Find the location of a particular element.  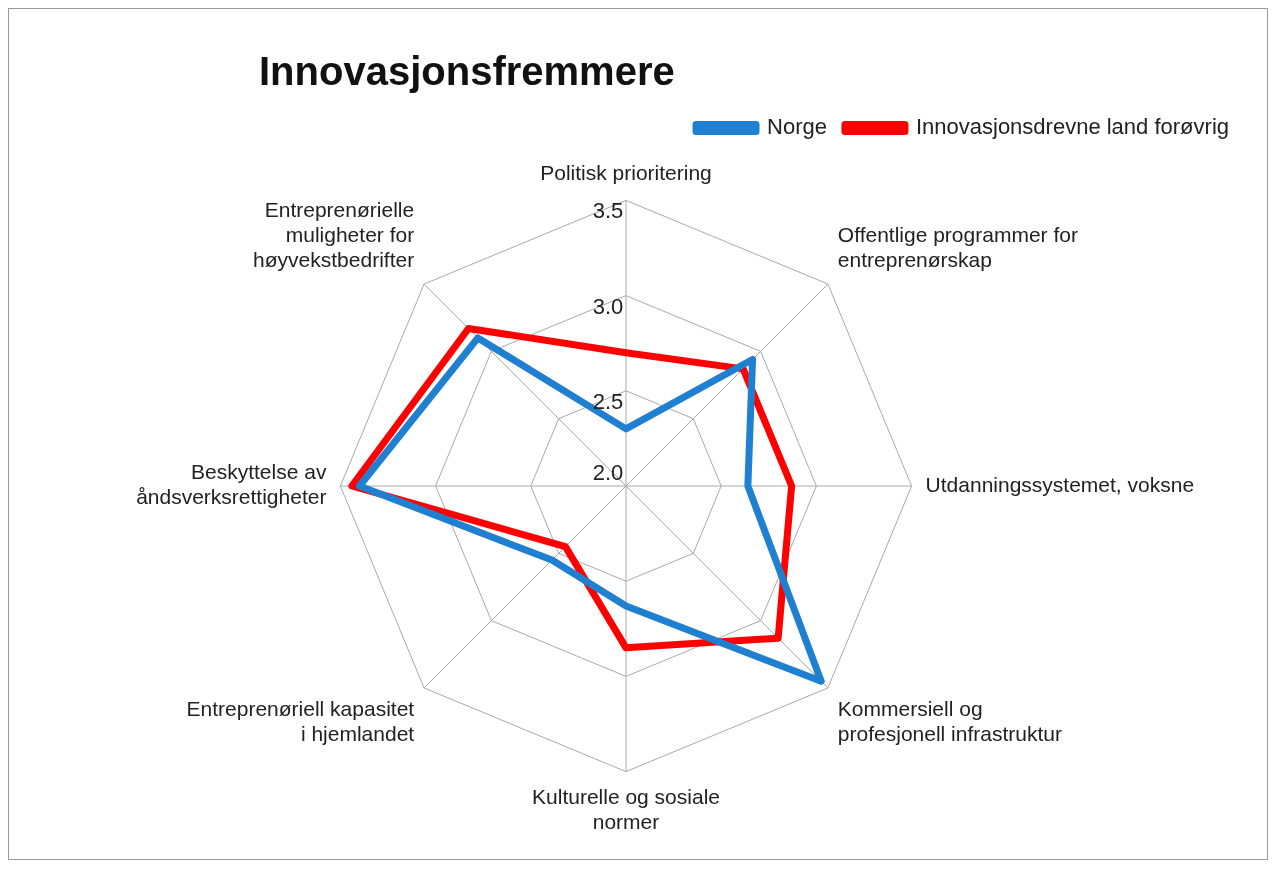

spoke-label: Kulturelle og sosiale normer is located at coordinates (626, 809).